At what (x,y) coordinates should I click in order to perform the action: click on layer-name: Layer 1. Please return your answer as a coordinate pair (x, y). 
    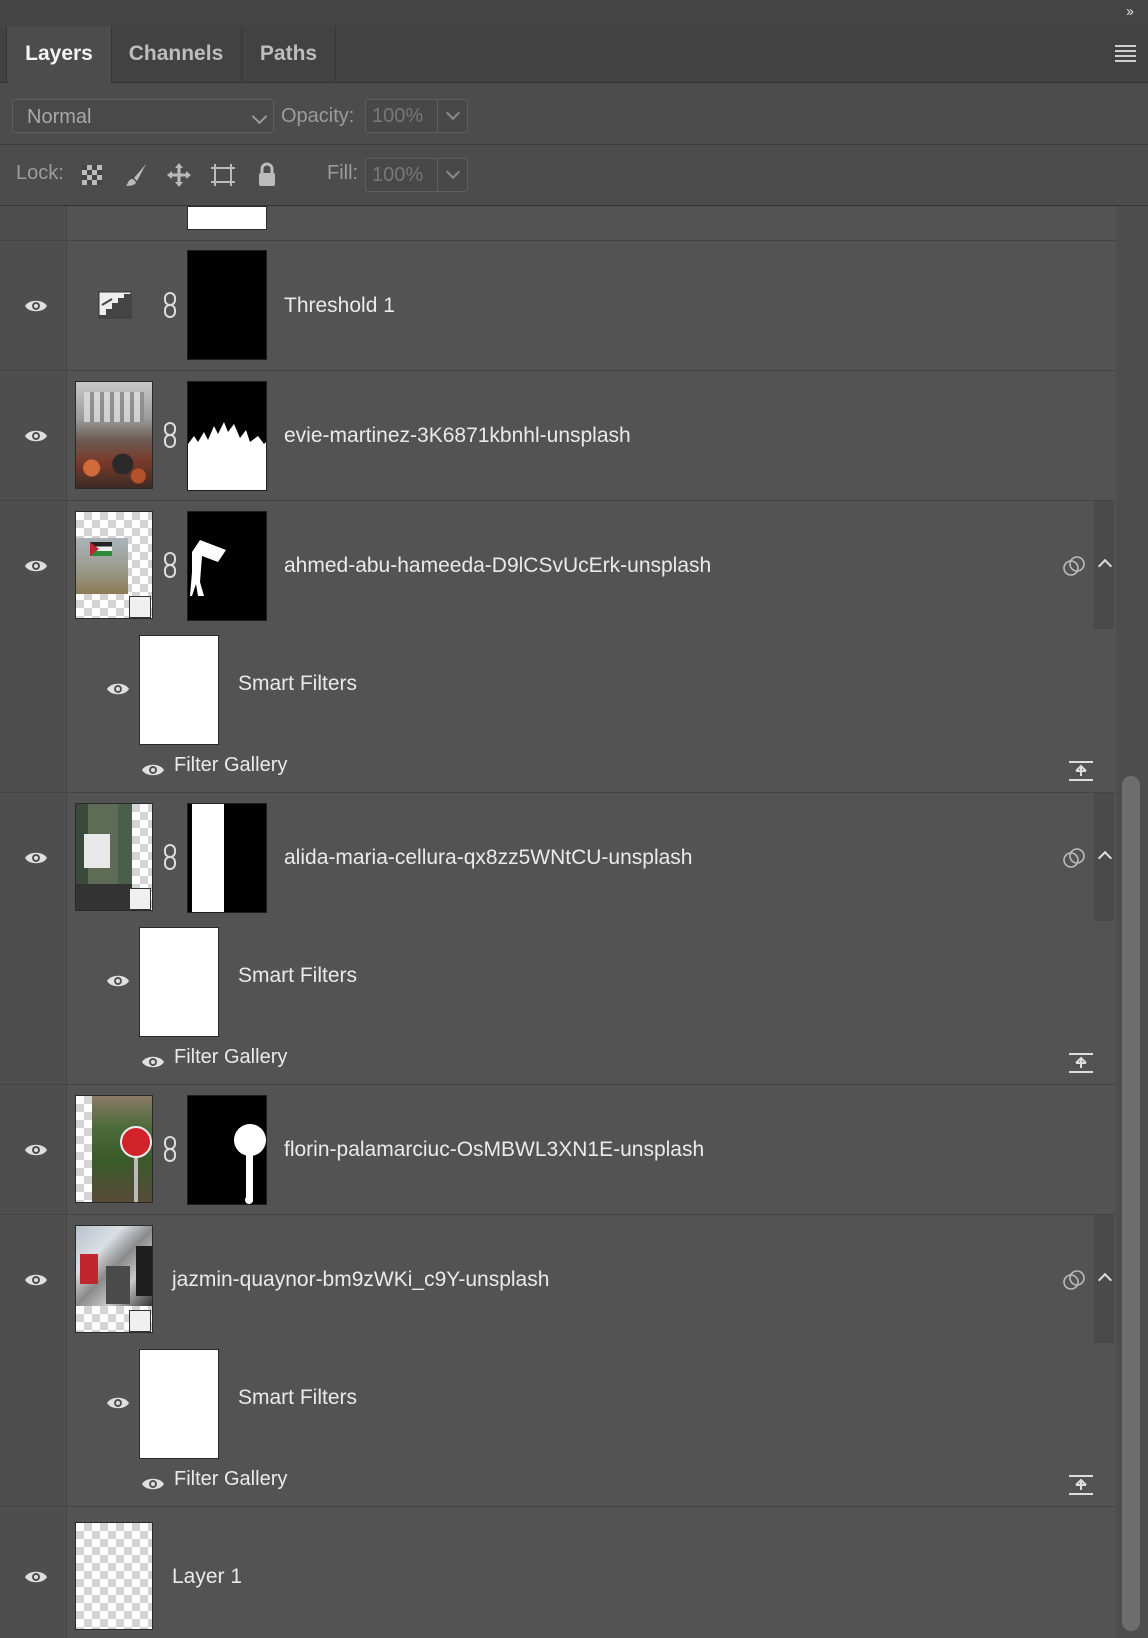
    Looking at the image, I should click on (207, 1576).